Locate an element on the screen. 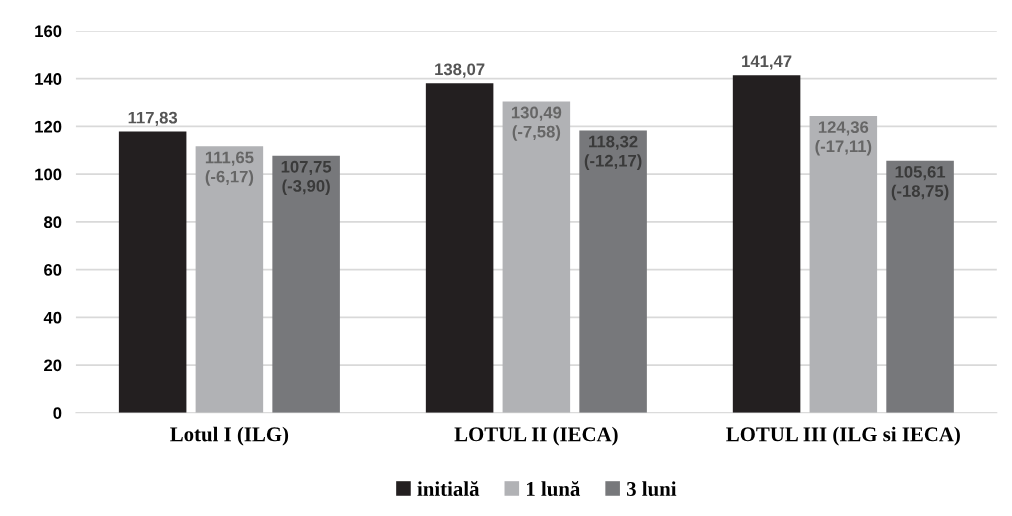 The height and width of the screenshot is (516, 1012). y-tick-label: 60 is located at coordinates (53, 270).